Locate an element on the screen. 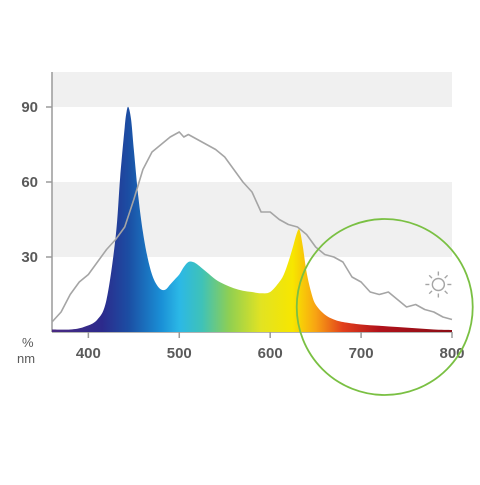 Image resolution: width=480 pixels, height=485 pixels. x-tick-labels: 400 500 600 700 800 is located at coordinates (270, 347).